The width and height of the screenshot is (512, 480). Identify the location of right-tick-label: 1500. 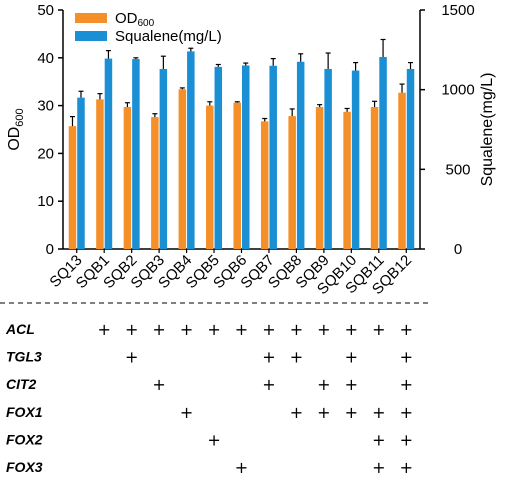
(457, 10).